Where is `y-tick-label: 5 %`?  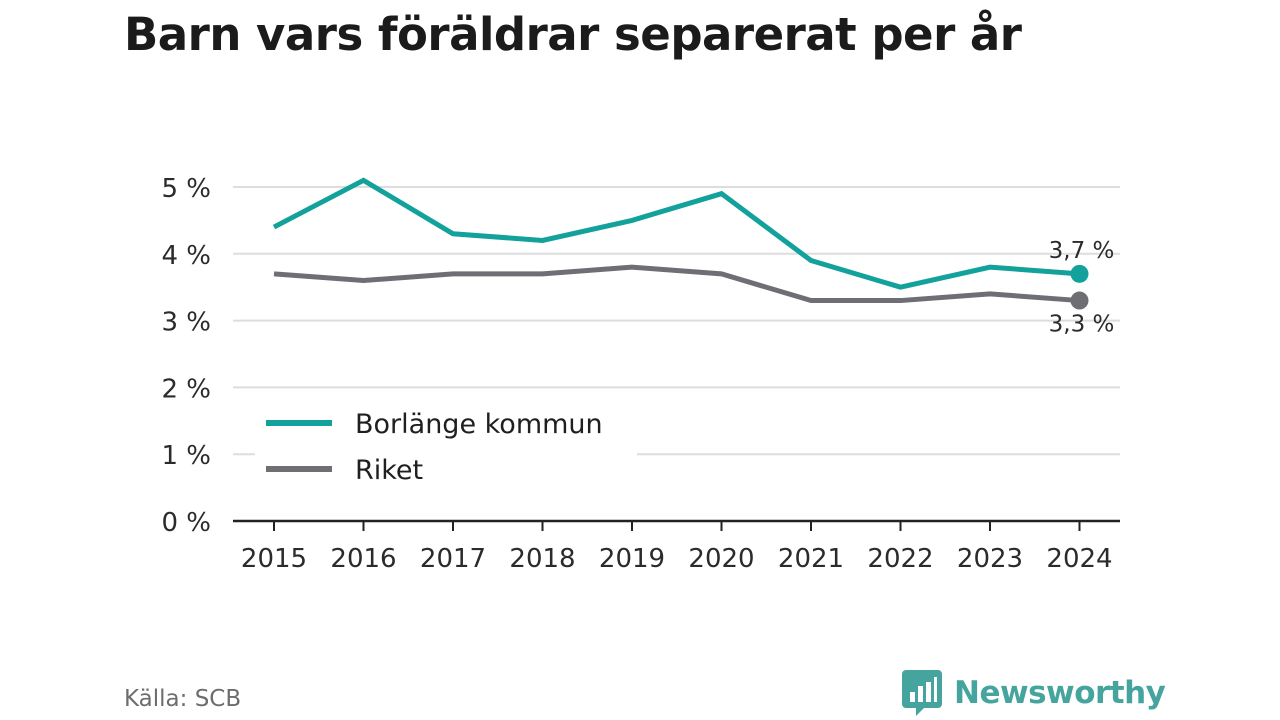 y-tick-label: 5 % is located at coordinates (186, 189).